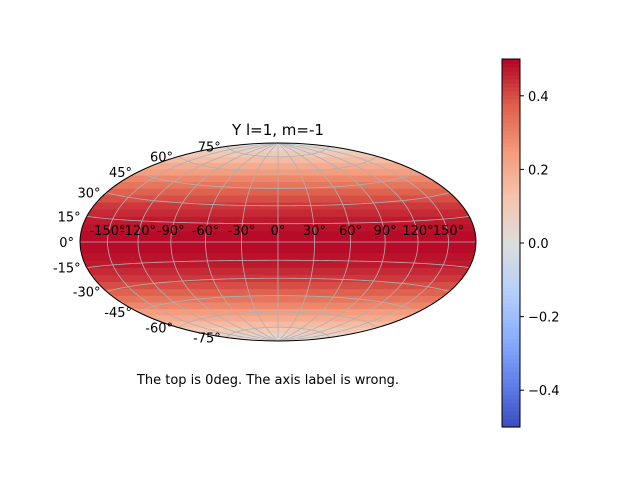 The width and height of the screenshot is (640, 480). What do you see at coordinates (544, 391) in the screenshot?
I see `colorbar-tick-label: −0.4` at bounding box center [544, 391].